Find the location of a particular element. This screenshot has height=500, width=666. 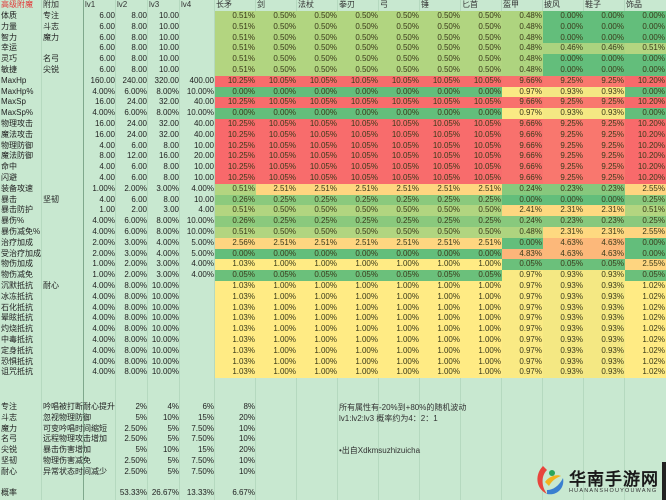

row-attach: 斗志 is located at coordinates (51, 26).